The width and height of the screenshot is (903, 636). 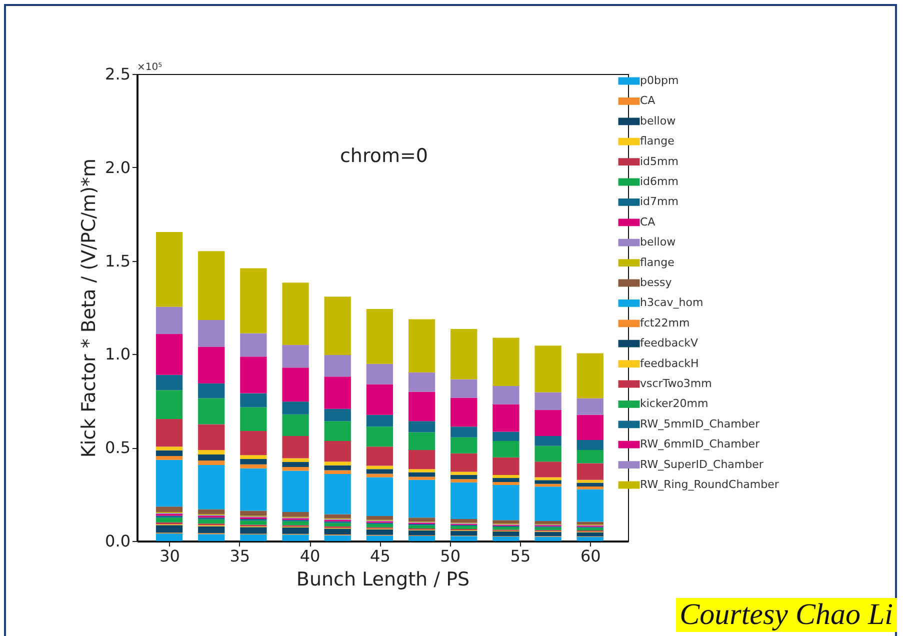 What do you see at coordinates (240, 556) in the screenshot?
I see `x-tick-label: 35` at bounding box center [240, 556].